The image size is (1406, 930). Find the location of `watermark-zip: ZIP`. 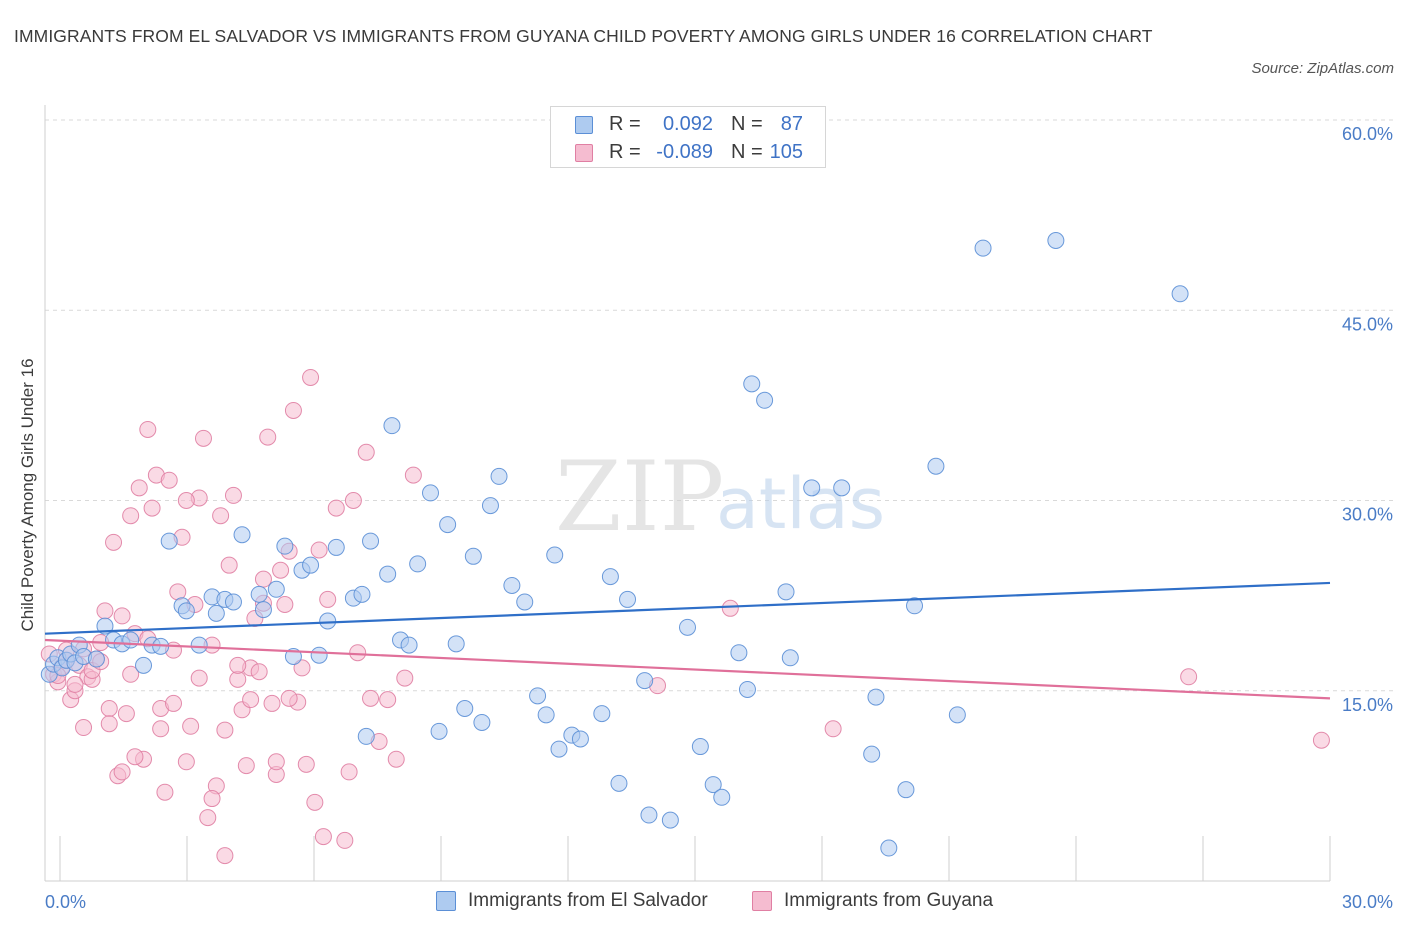

watermark-zip: ZIP is located at coordinates (639, 497).